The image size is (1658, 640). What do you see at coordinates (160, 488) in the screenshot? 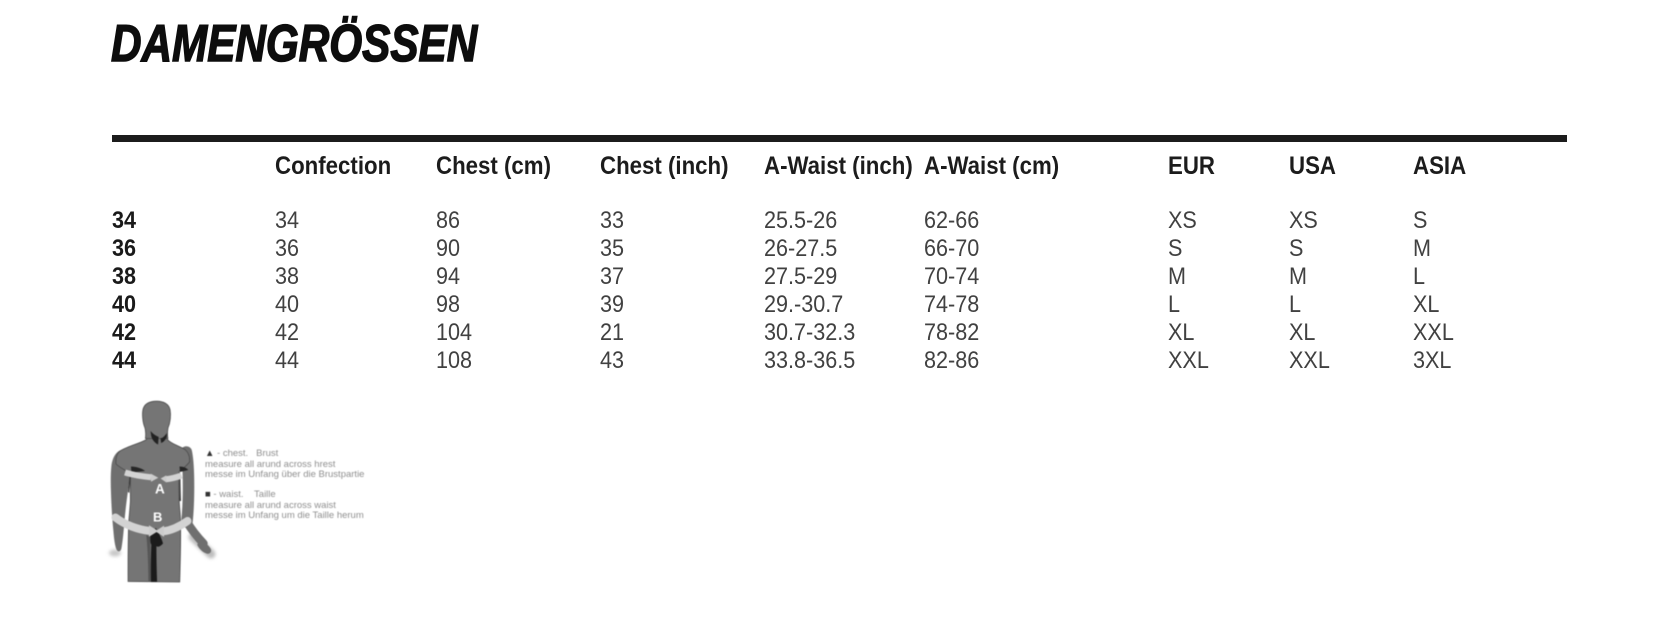
I see `svg-text: A` at bounding box center [160, 488].